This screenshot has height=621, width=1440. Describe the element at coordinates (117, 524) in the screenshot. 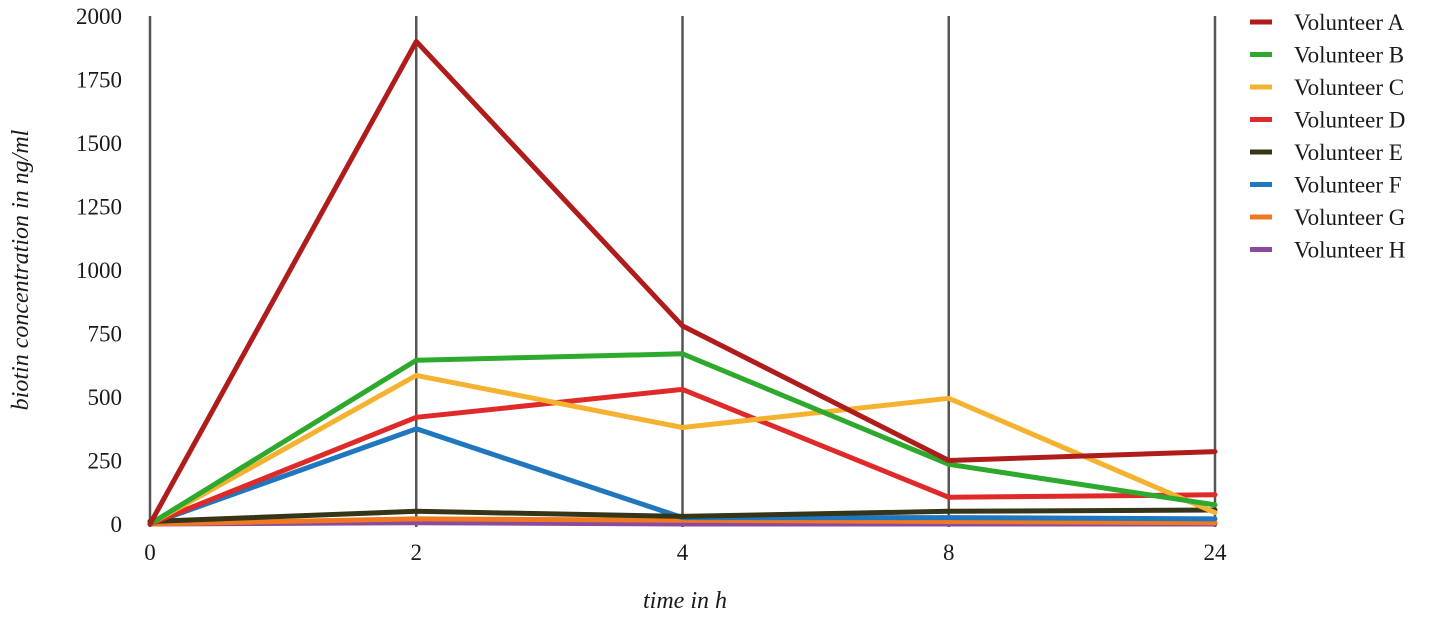

I see `y-tick-label: 0` at that location.